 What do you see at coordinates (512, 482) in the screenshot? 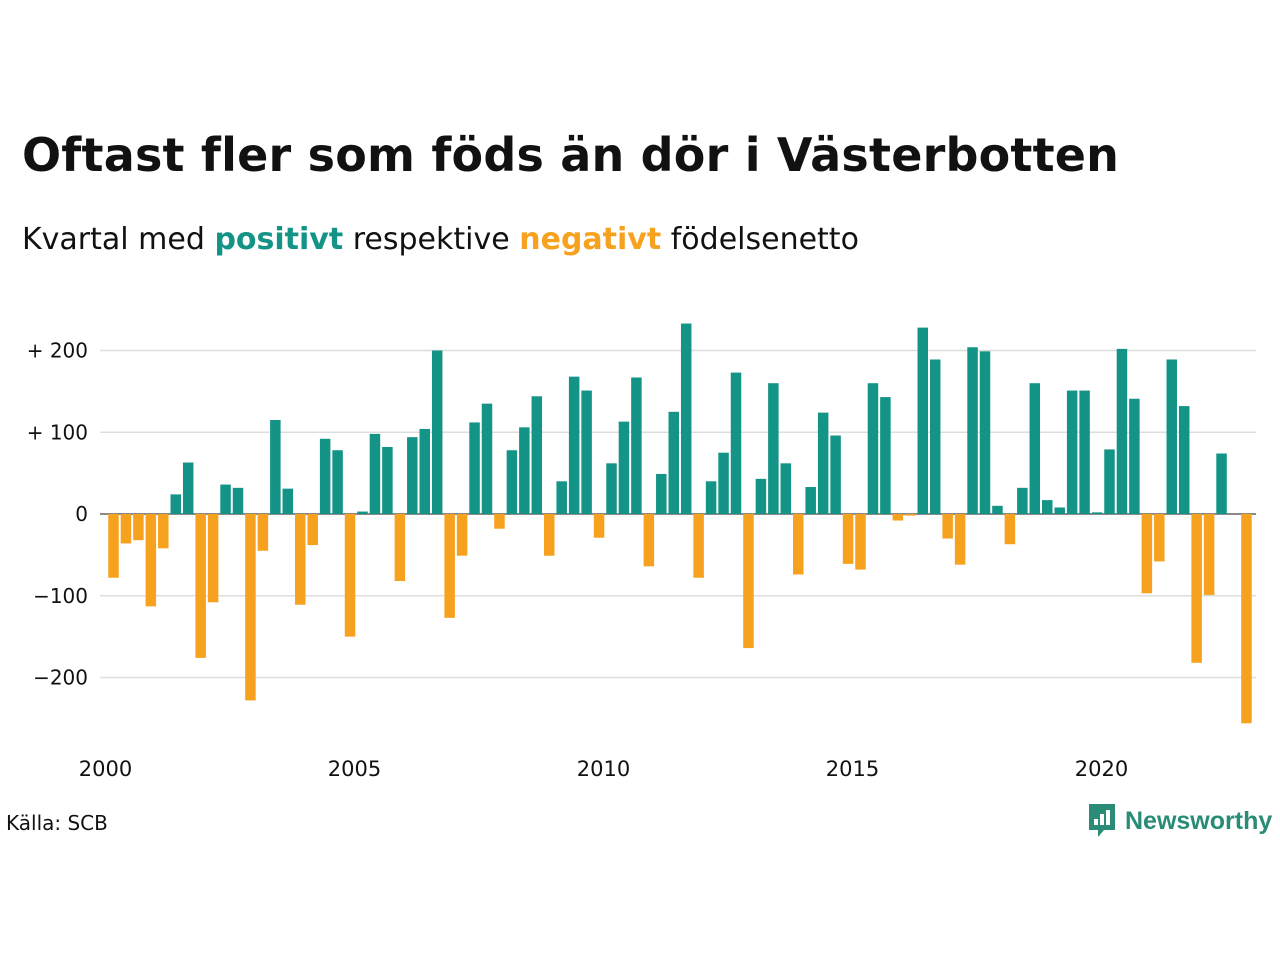
I see `bar-2008Q1` at bounding box center [512, 482].